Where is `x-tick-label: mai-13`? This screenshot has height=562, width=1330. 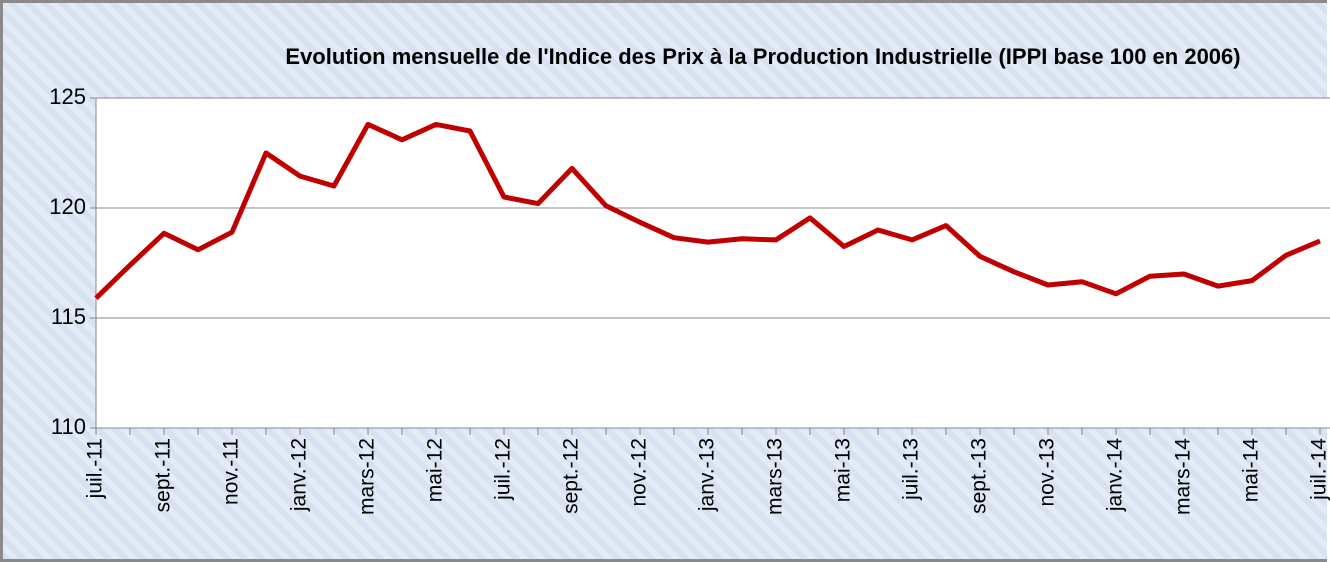 x-tick-label: mai-13 is located at coordinates (843, 470).